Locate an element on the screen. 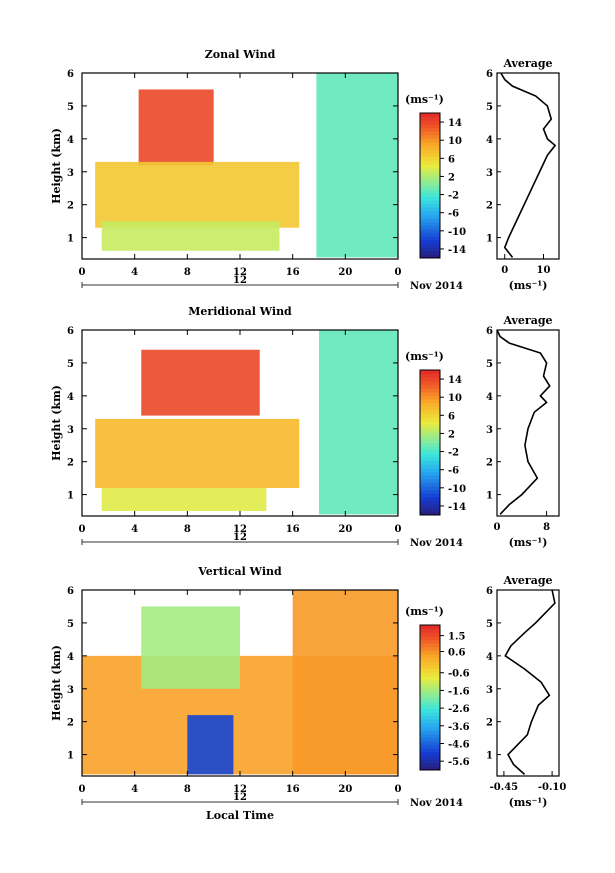 This screenshot has width=615, height=873. profile-line is located at coordinates (528, 165).